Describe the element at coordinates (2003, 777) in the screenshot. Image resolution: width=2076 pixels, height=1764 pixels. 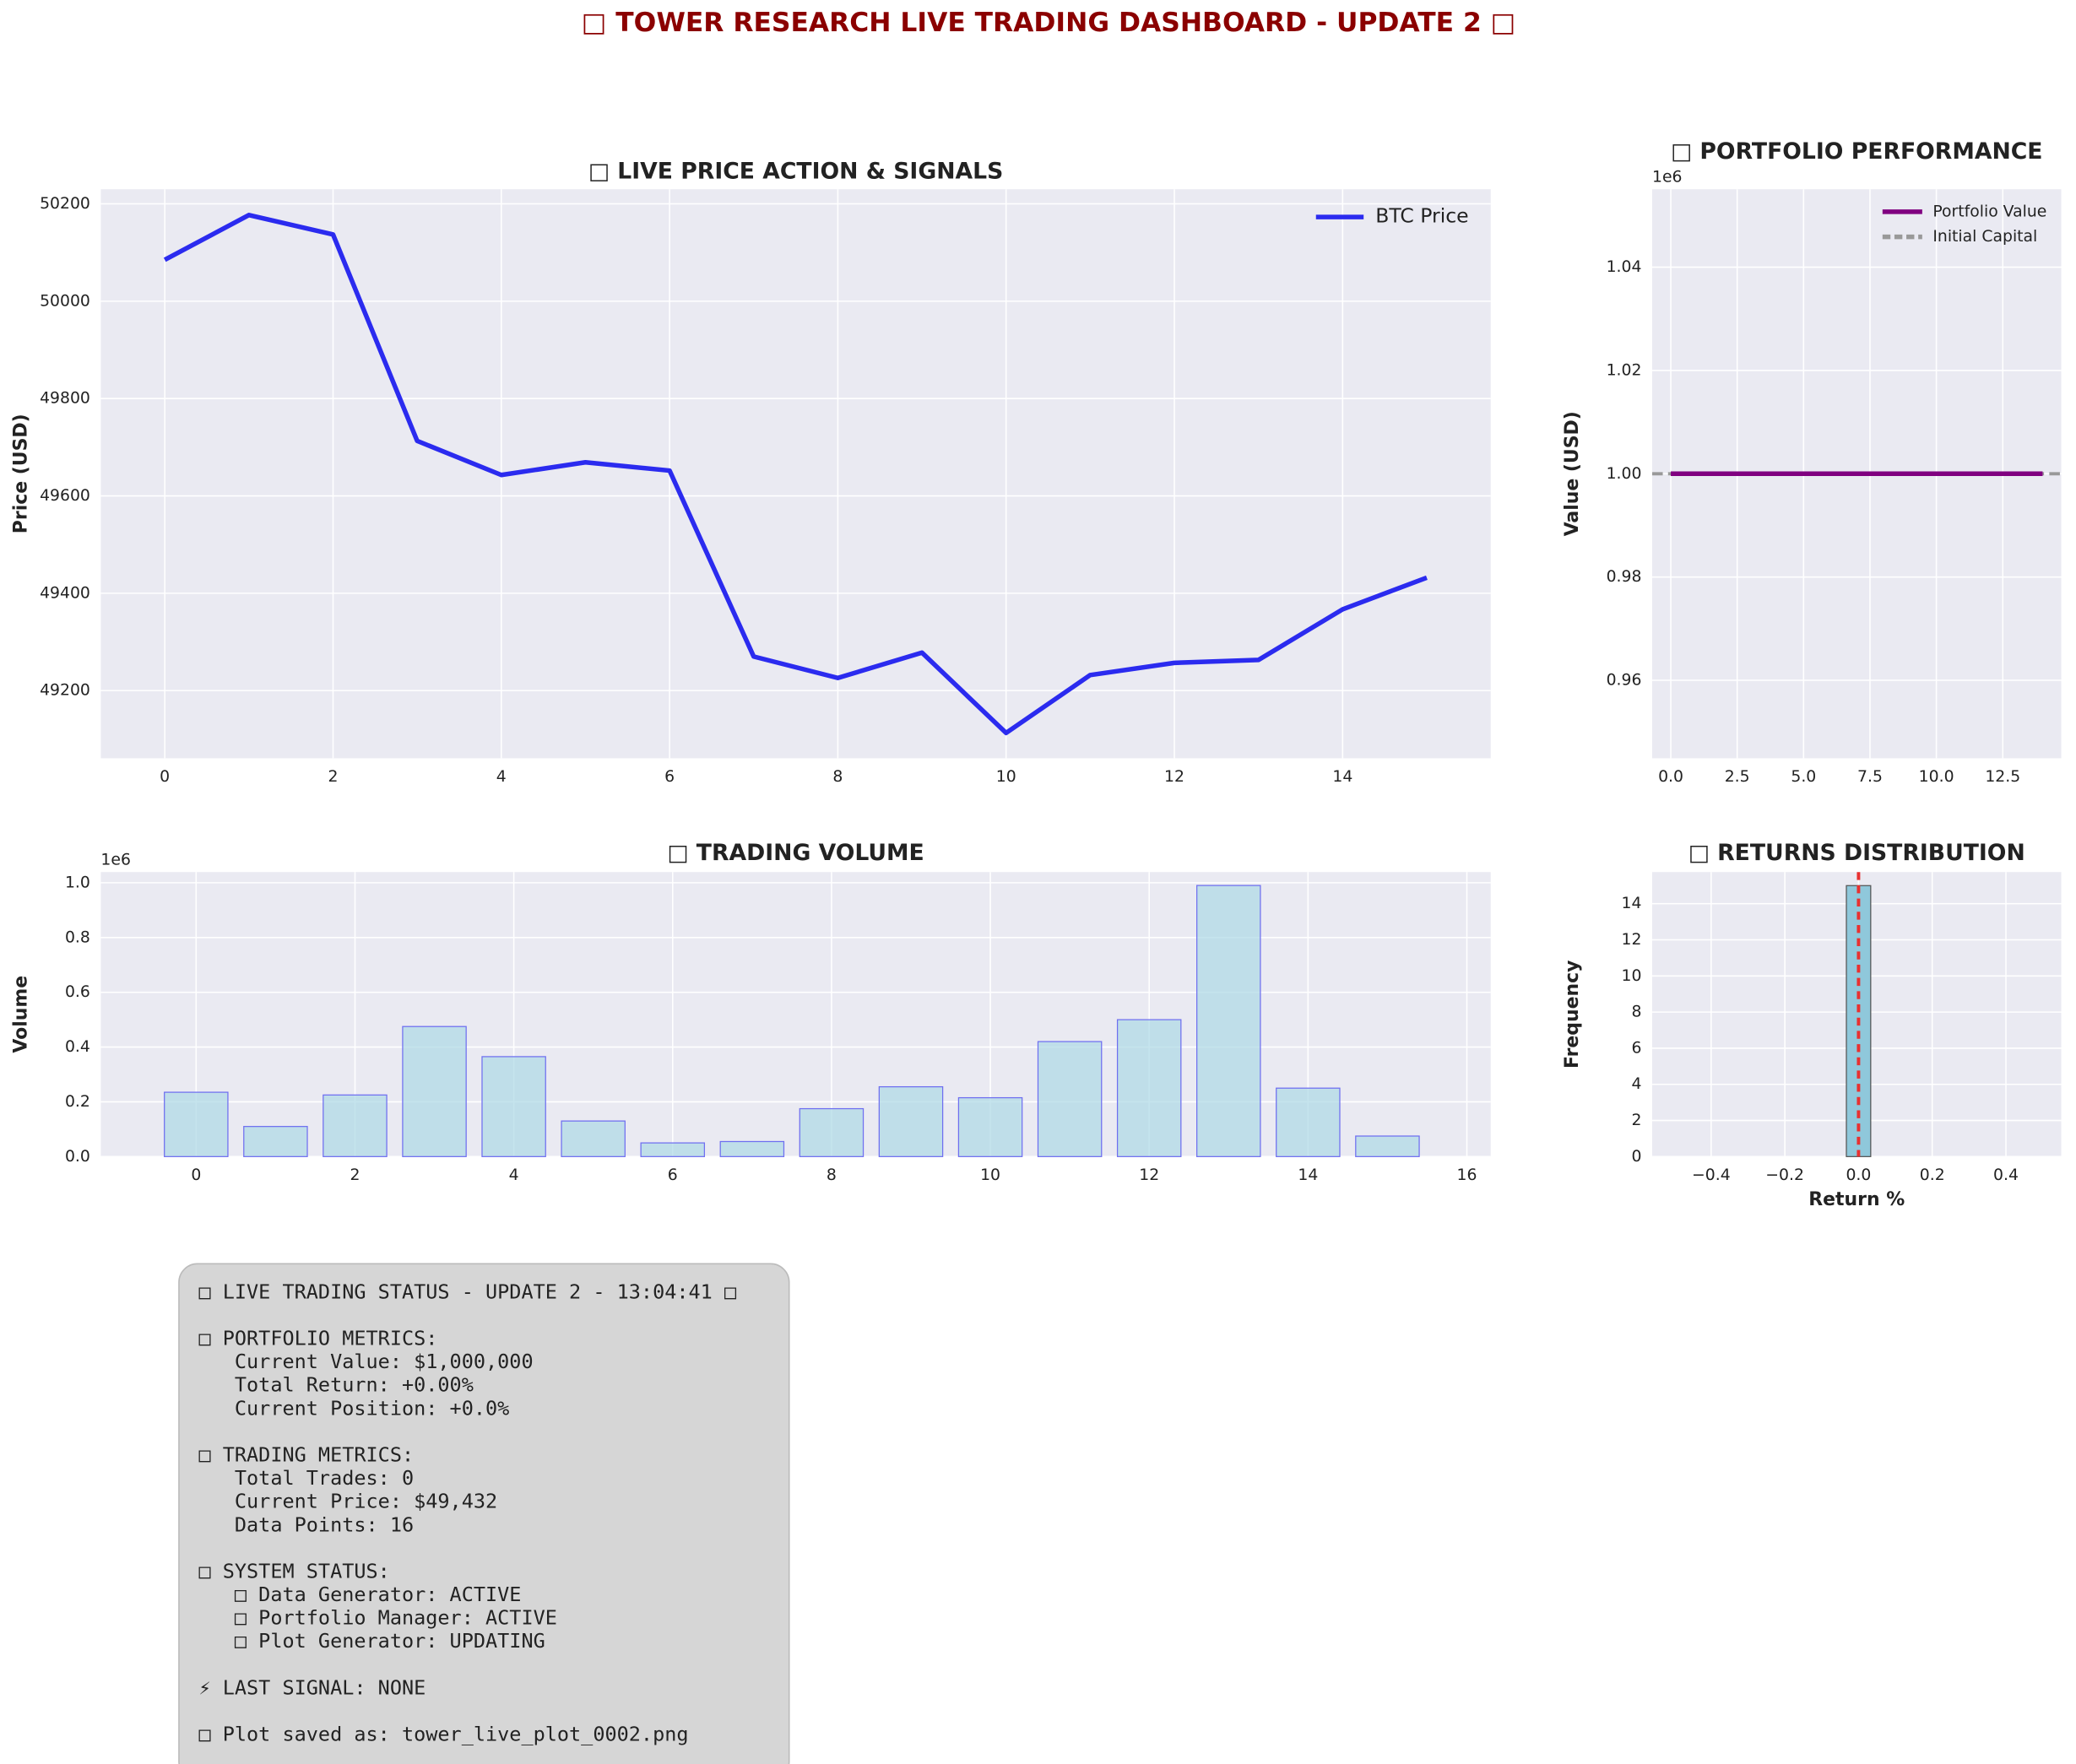
I see `x-tick-label: 12.5` at that location.